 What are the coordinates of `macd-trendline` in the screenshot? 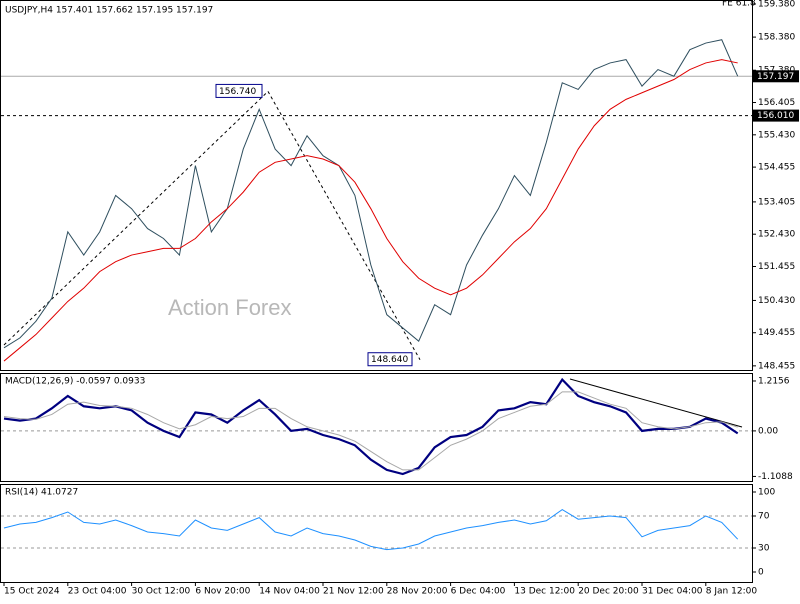 It's located at (656, 403).